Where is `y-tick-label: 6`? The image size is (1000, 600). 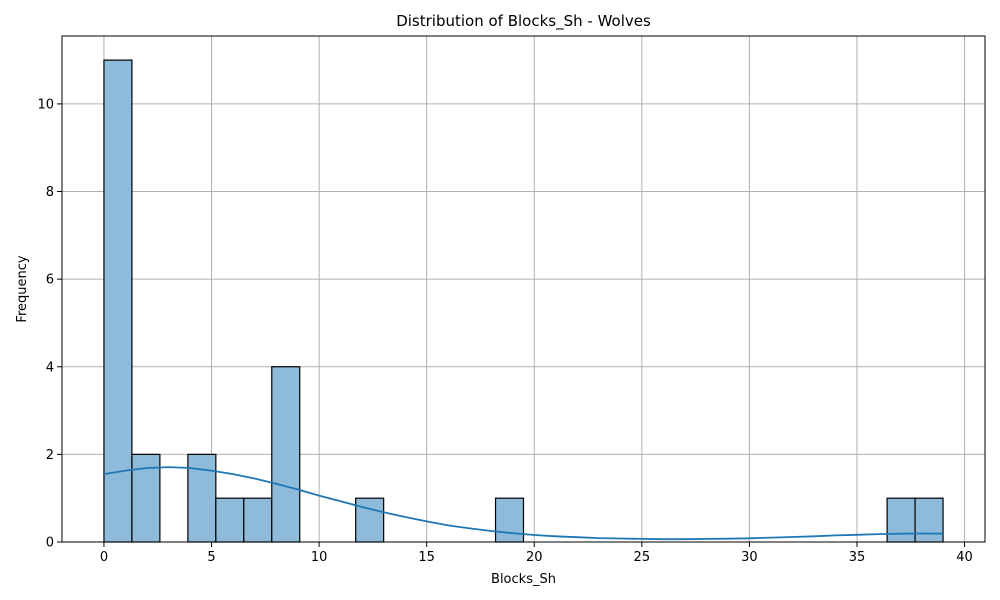
y-tick-label: 6 is located at coordinates (50, 280).